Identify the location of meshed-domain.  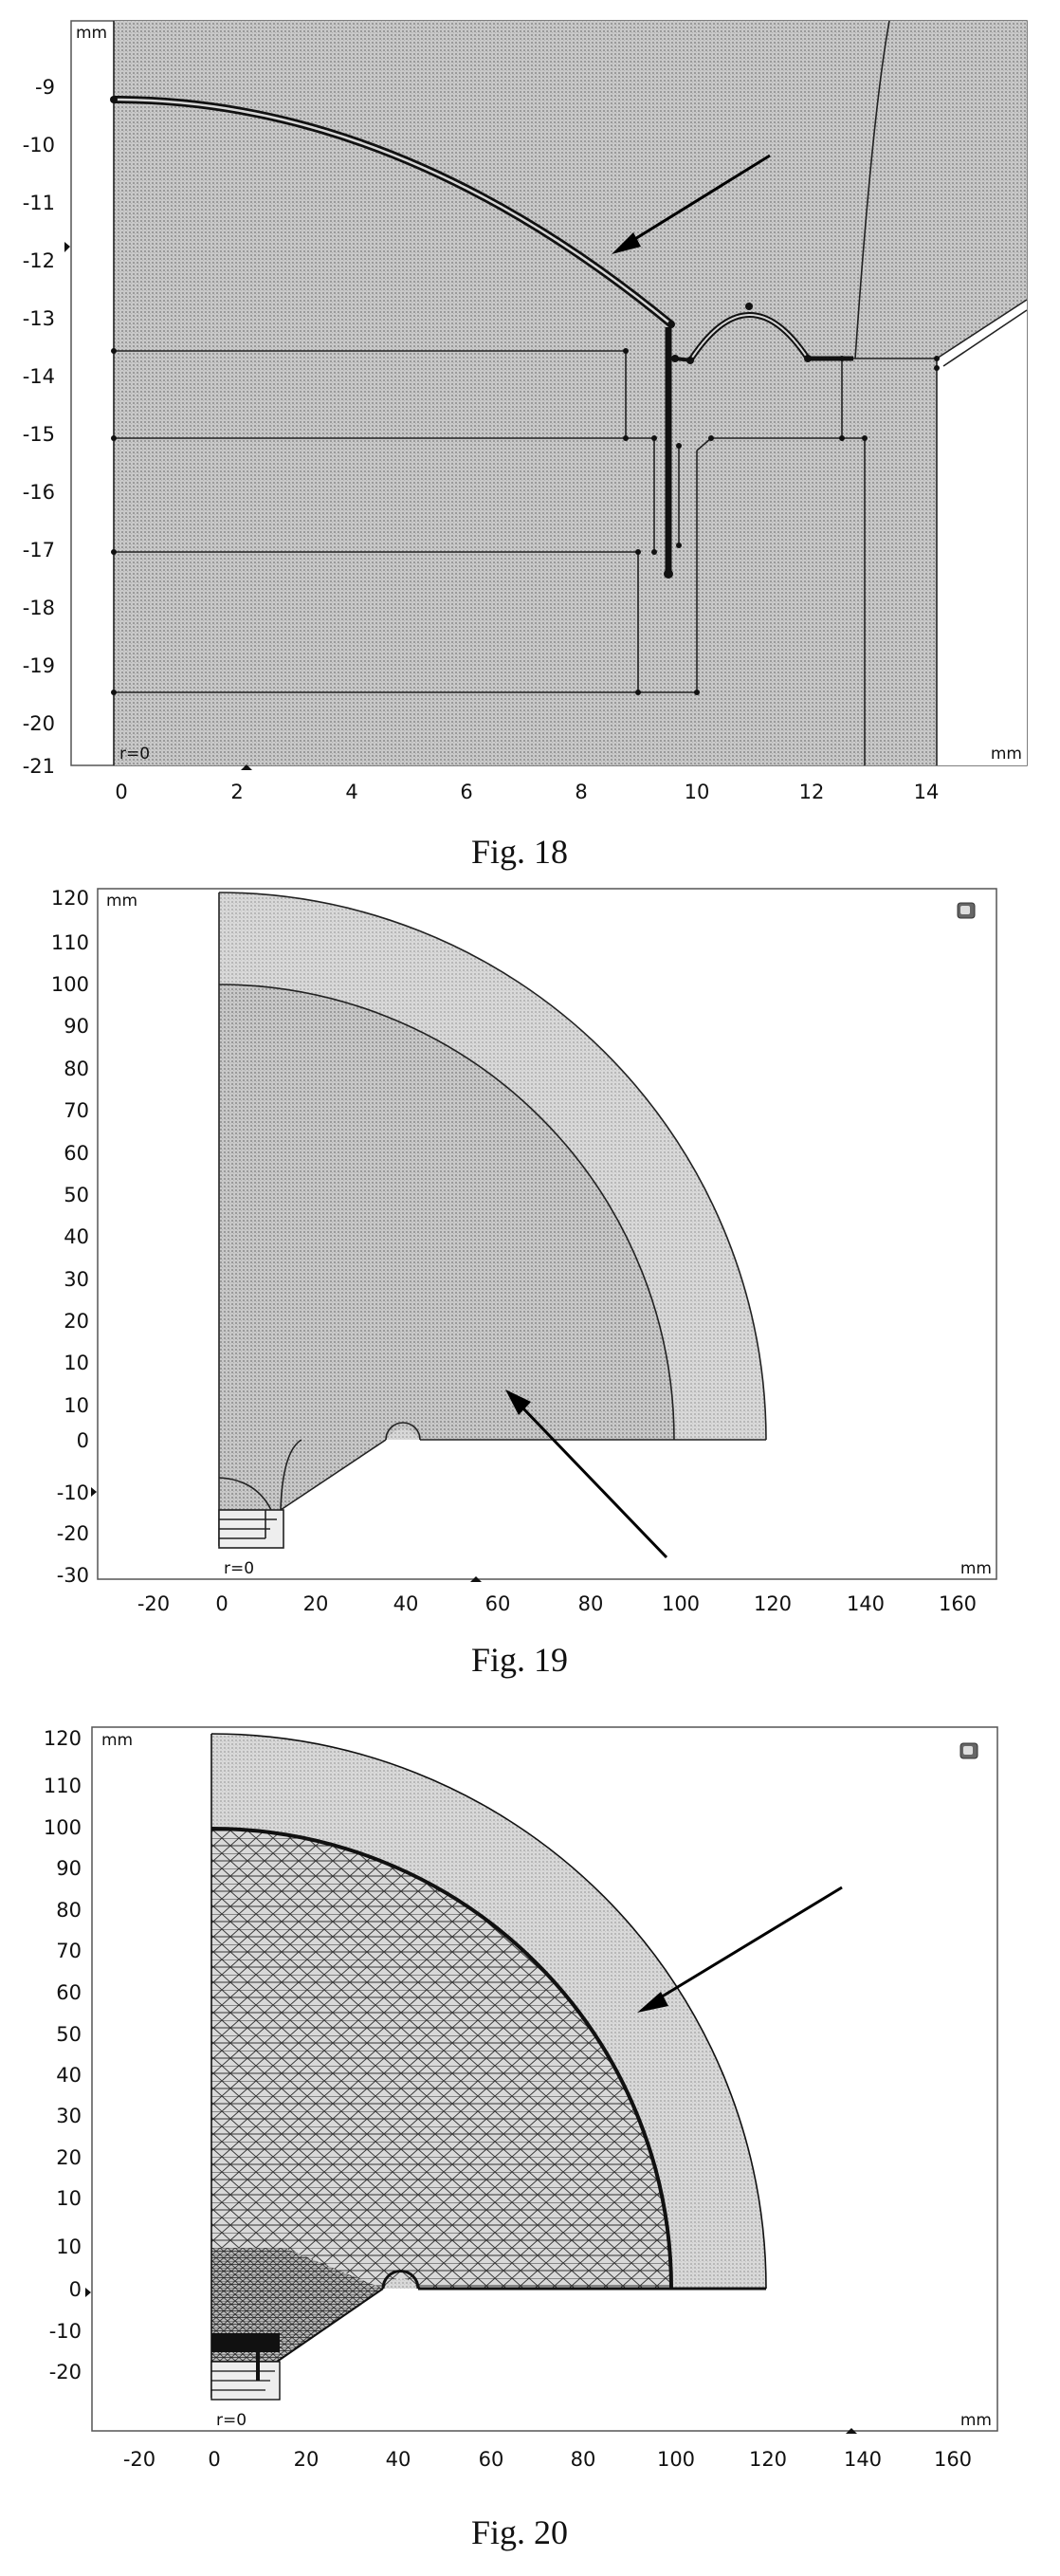
(441, 2095).